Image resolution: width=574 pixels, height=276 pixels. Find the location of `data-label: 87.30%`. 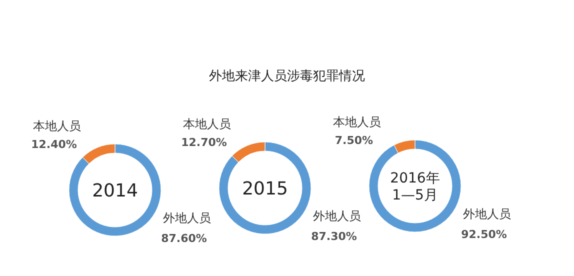

data-label: 87.30% is located at coordinates (334, 236).